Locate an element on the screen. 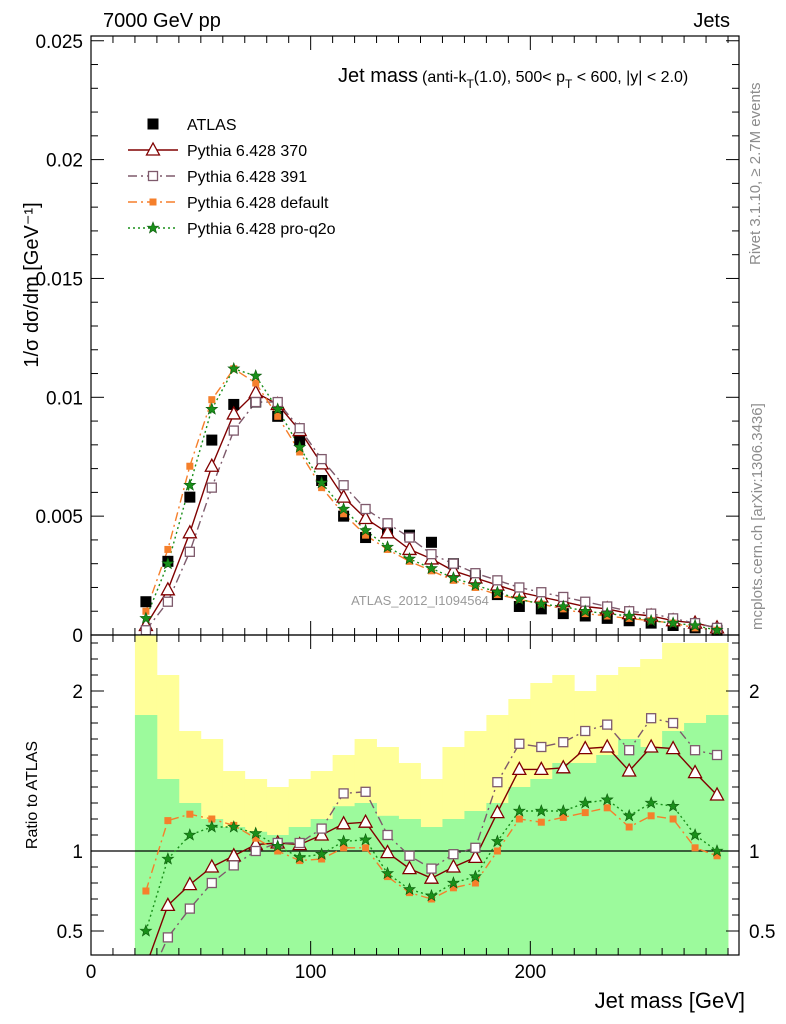  side-label-rivet: Rivet 3.1.10, ≥ 2.7M events is located at coordinates (755, 174).